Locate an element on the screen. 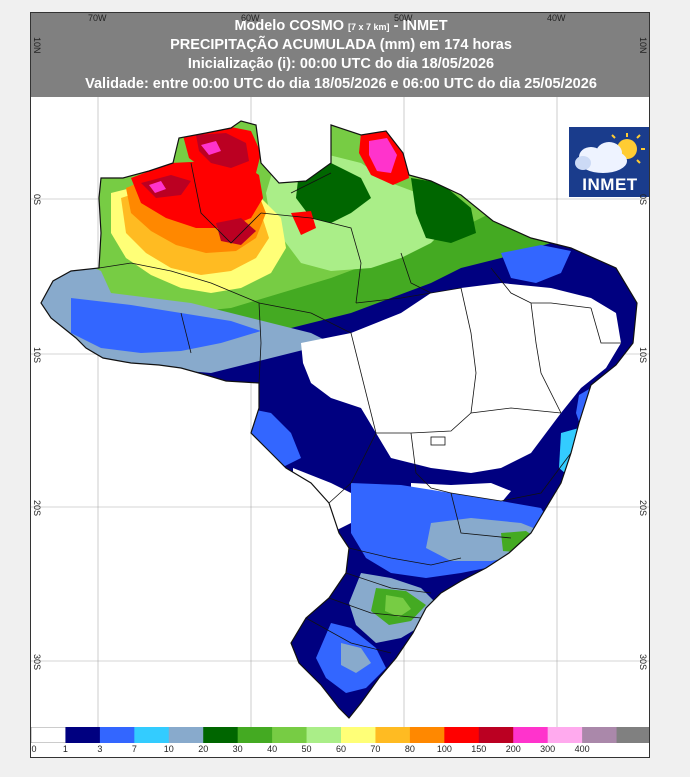  legend-label: 100 is located at coordinates (444, 749).